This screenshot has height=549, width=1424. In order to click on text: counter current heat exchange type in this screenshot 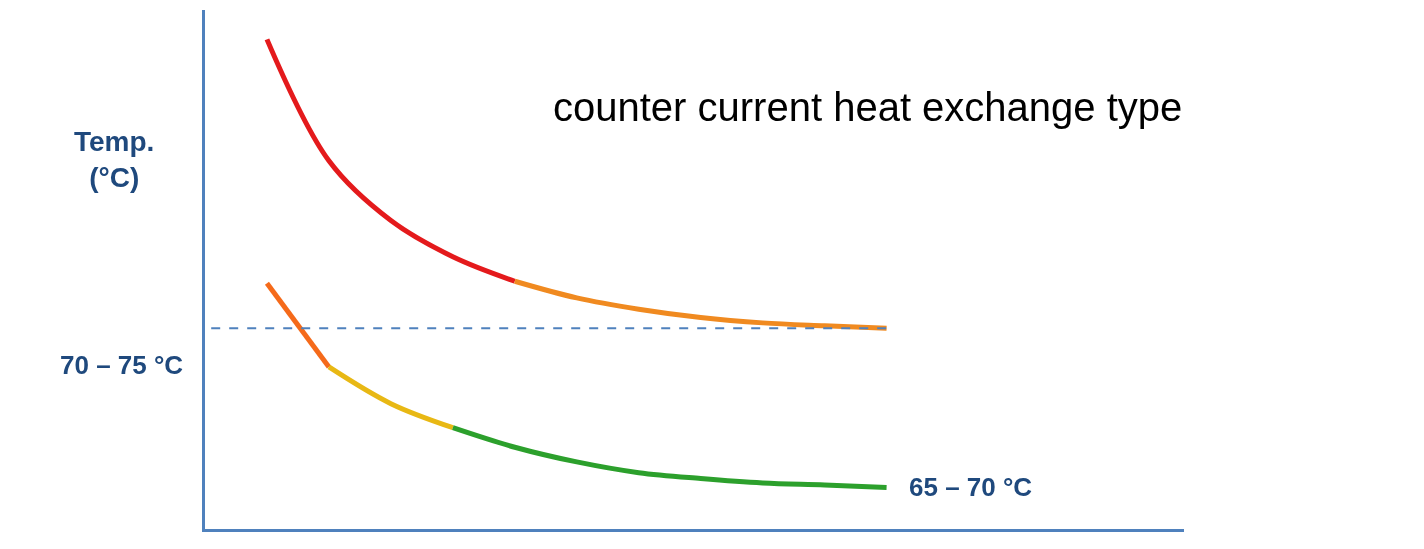, I will do `click(868, 107)`.